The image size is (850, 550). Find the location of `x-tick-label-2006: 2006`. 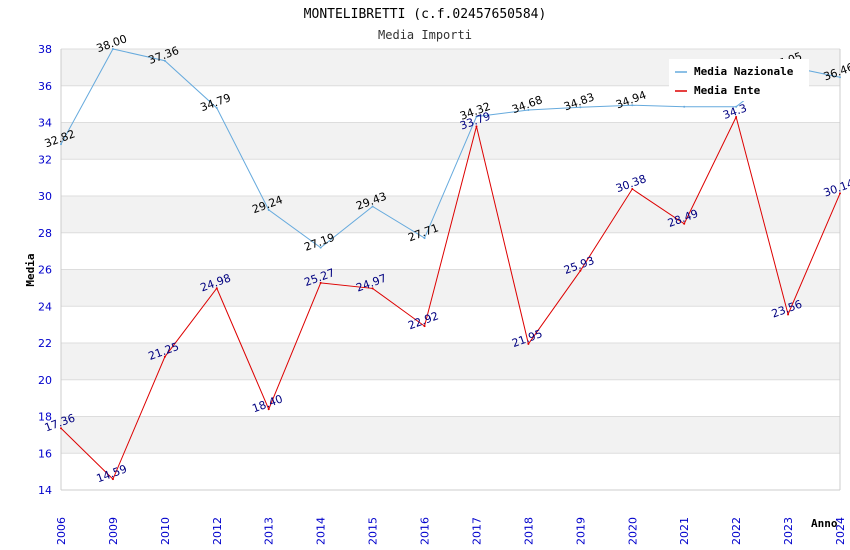

x-tick-label-2006: 2006 is located at coordinates (61, 531).